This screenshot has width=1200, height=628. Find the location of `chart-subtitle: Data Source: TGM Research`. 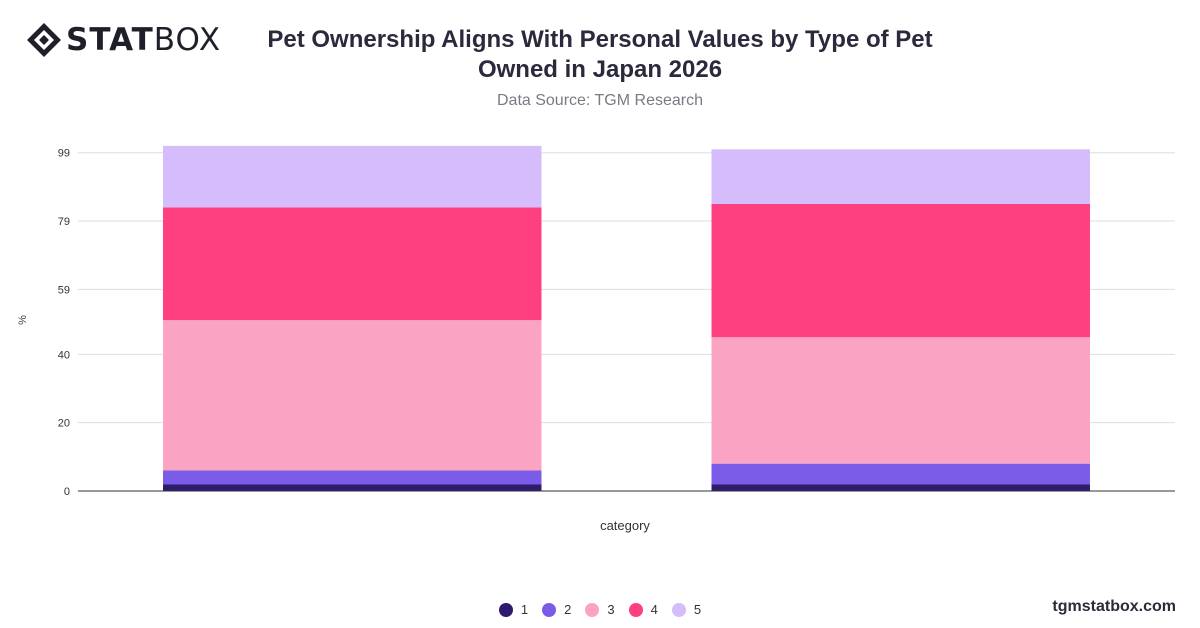

chart-subtitle: Data Source: TGM Research is located at coordinates (599, 100).